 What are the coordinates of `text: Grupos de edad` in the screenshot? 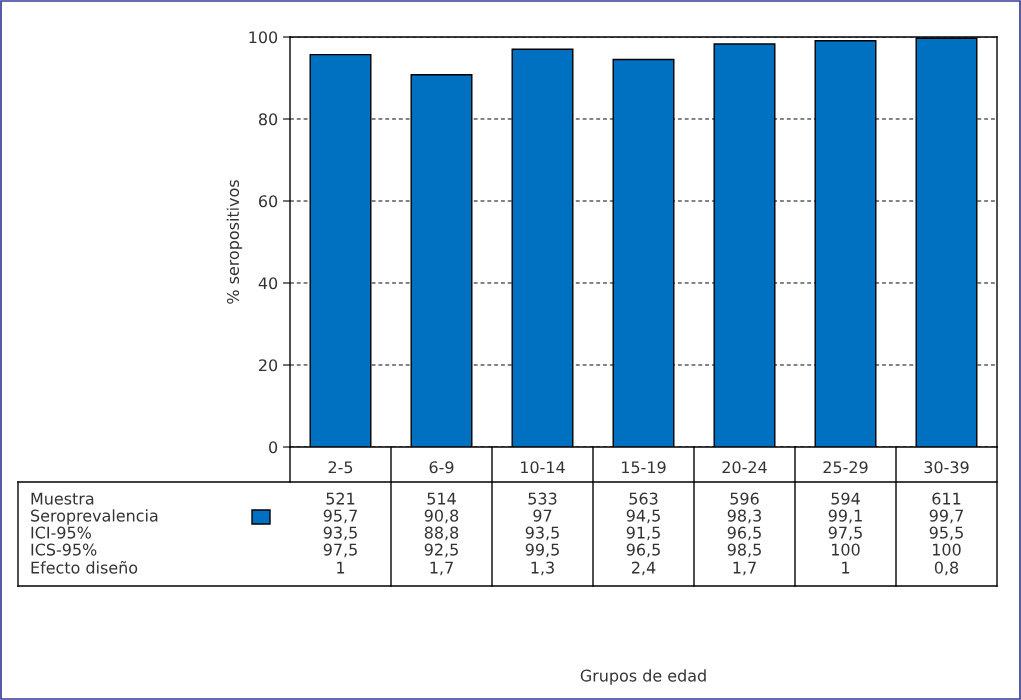 It's located at (643, 677).